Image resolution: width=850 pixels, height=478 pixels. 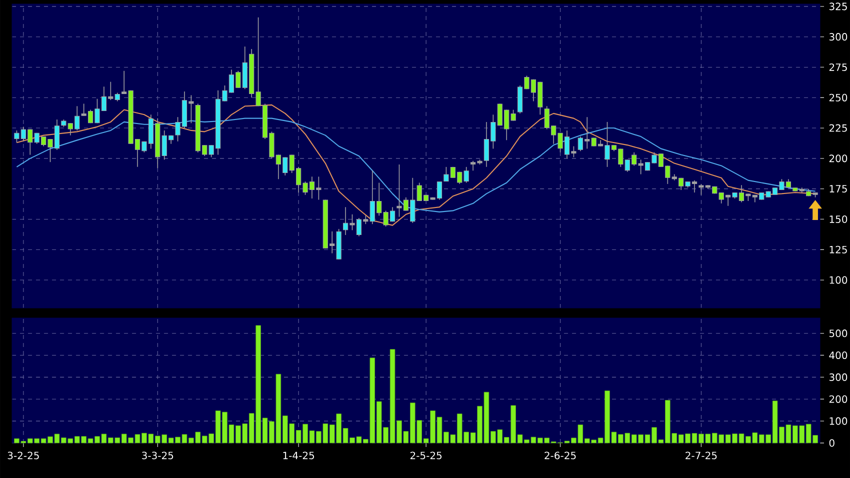 What do you see at coordinates (831, 443) in the screenshot?
I see `y-tick-label: 0` at bounding box center [831, 443].